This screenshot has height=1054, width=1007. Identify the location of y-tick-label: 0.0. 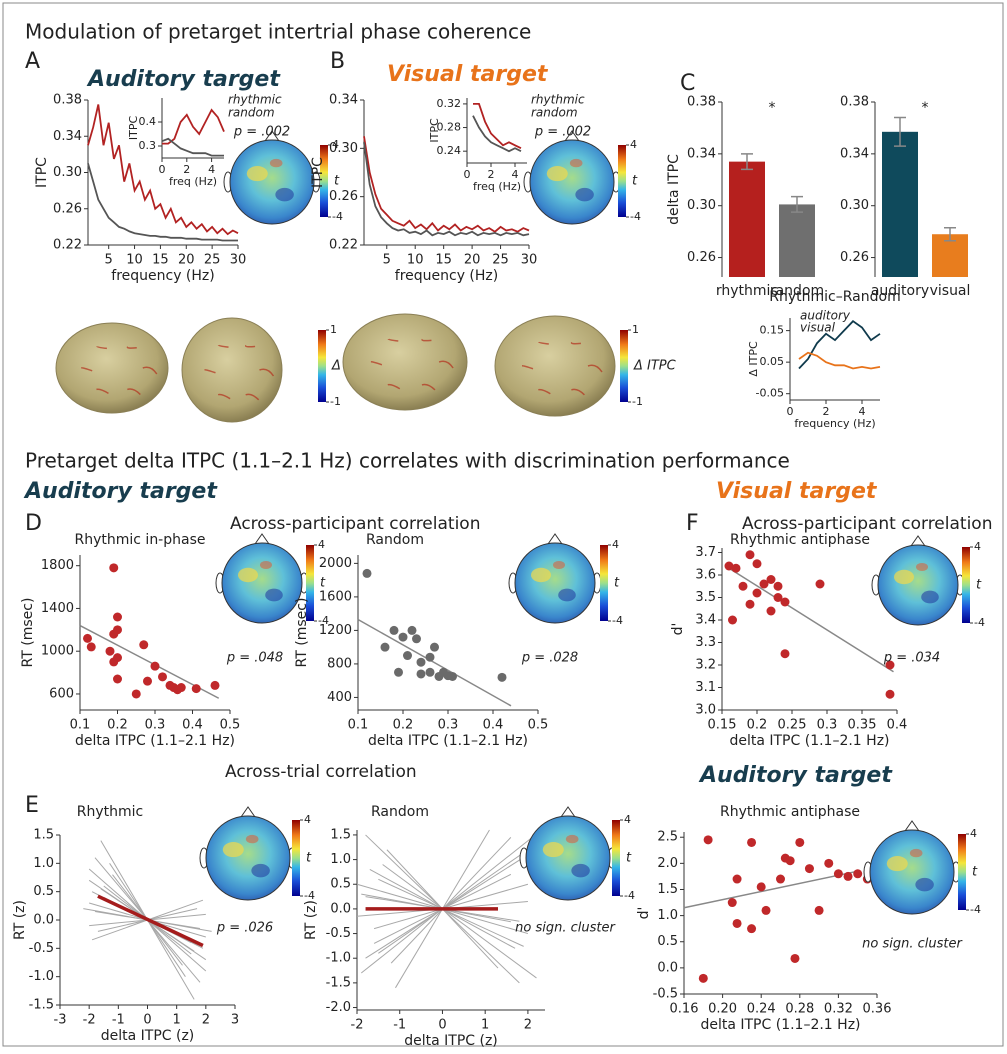
(667, 967).